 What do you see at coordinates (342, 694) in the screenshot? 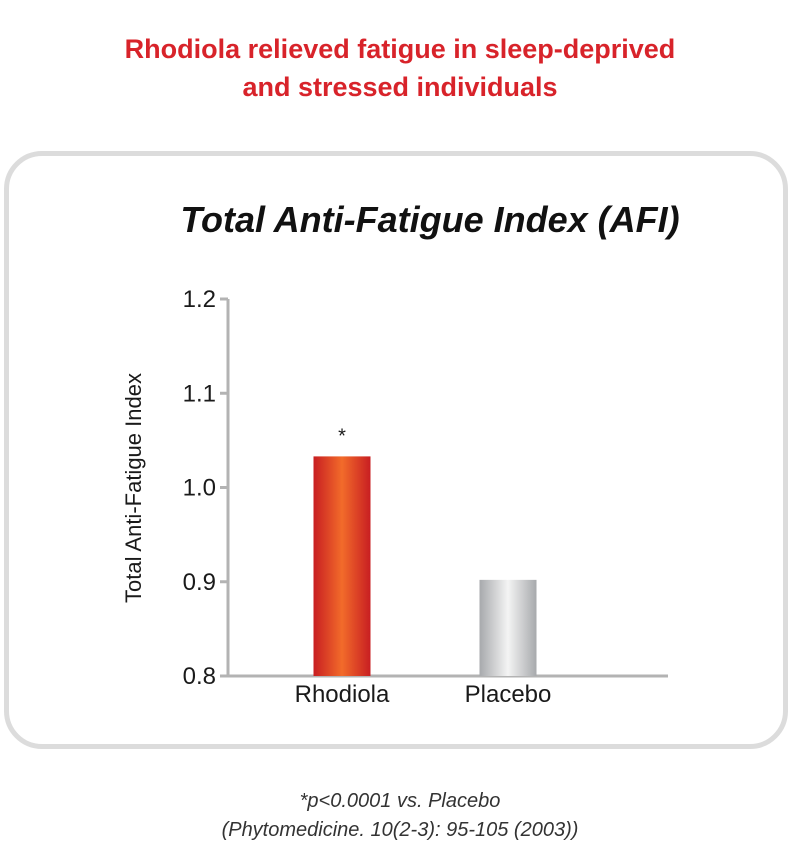
I see `category-label: Rhodiola` at bounding box center [342, 694].